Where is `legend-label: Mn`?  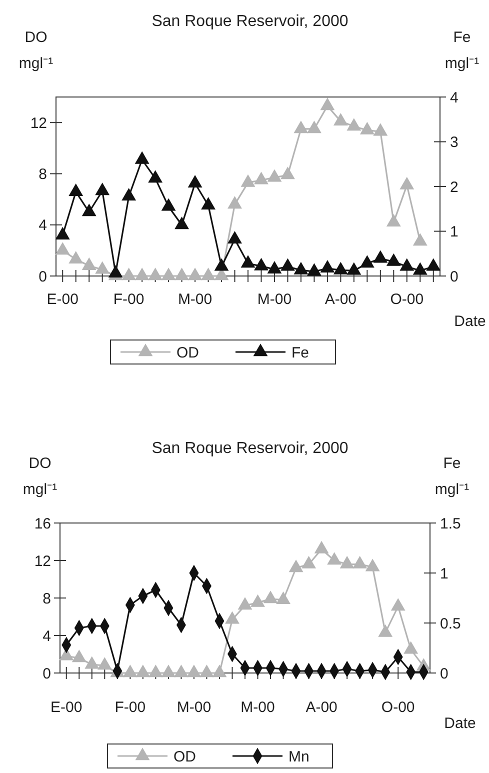
legend-label: Mn is located at coordinates (299, 757).